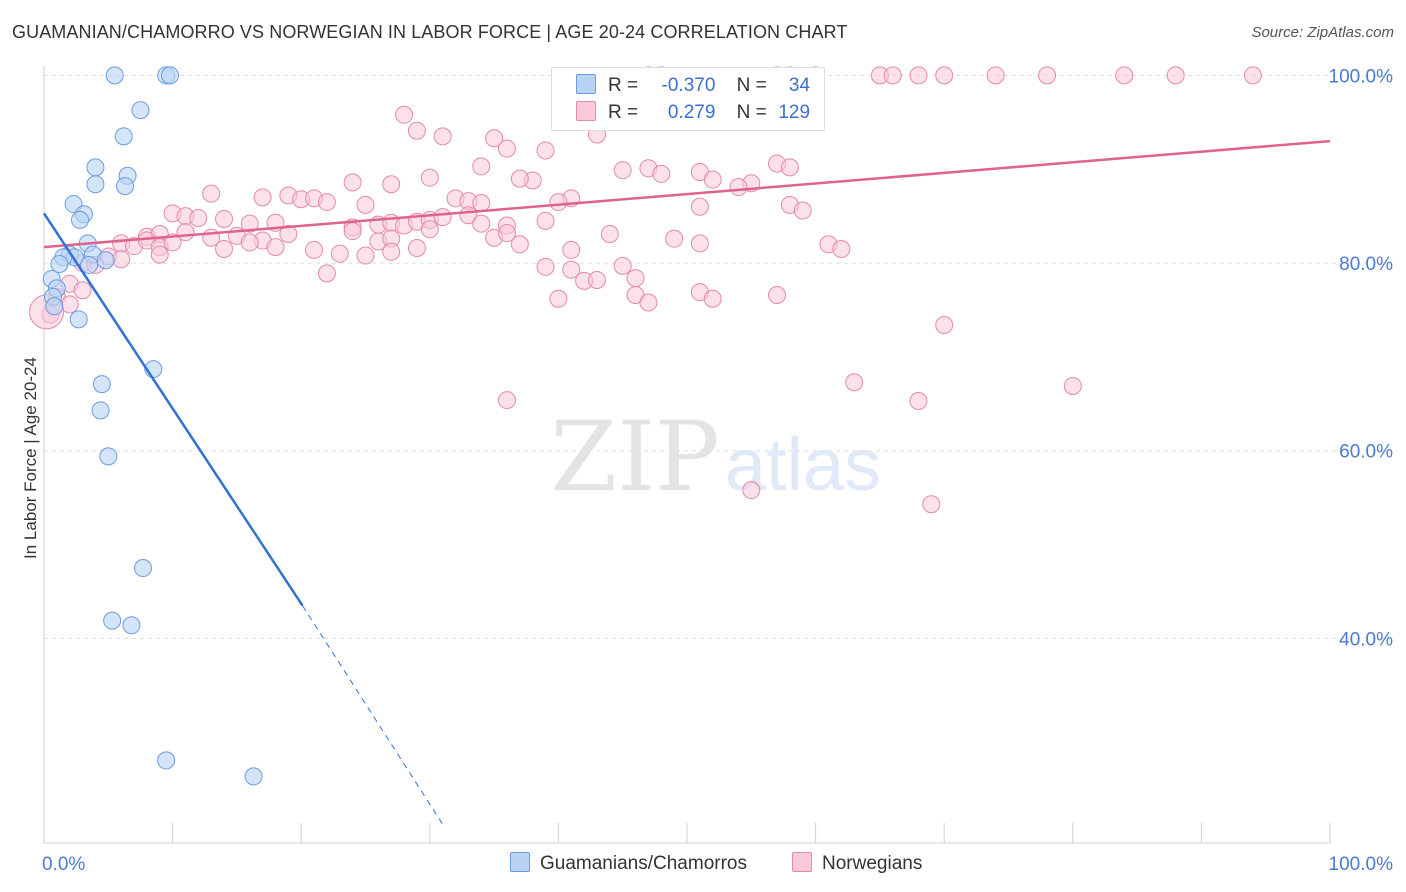 Image resolution: width=1406 pixels, height=892 pixels. What do you see at coordinates (802, 862) in the screenshot?
I see `pink-swatch` at bounding box center [802, 862].